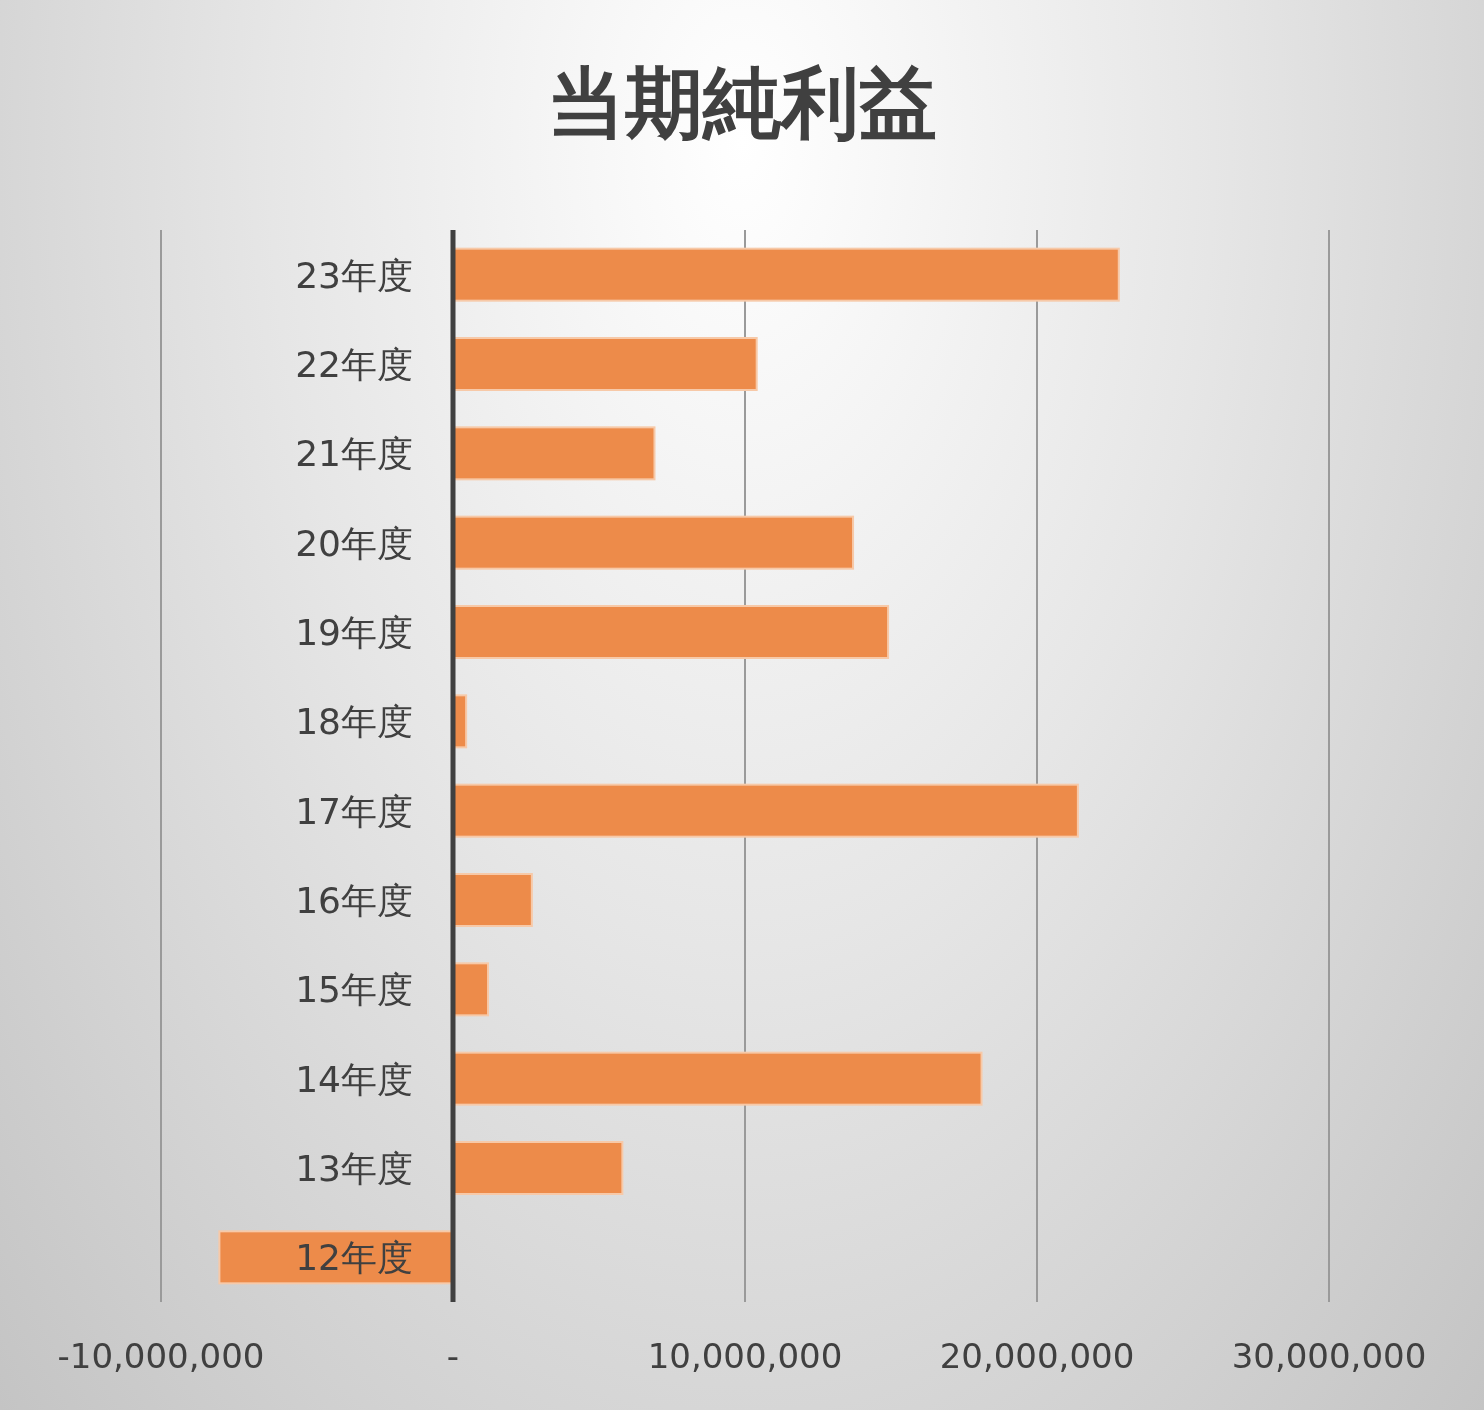 The width and height of the screenshot is (1484, 1410). Describe the element at coordinates (354, 900) in the screenshot. I see `y-tick-label: 16年度` at that location.